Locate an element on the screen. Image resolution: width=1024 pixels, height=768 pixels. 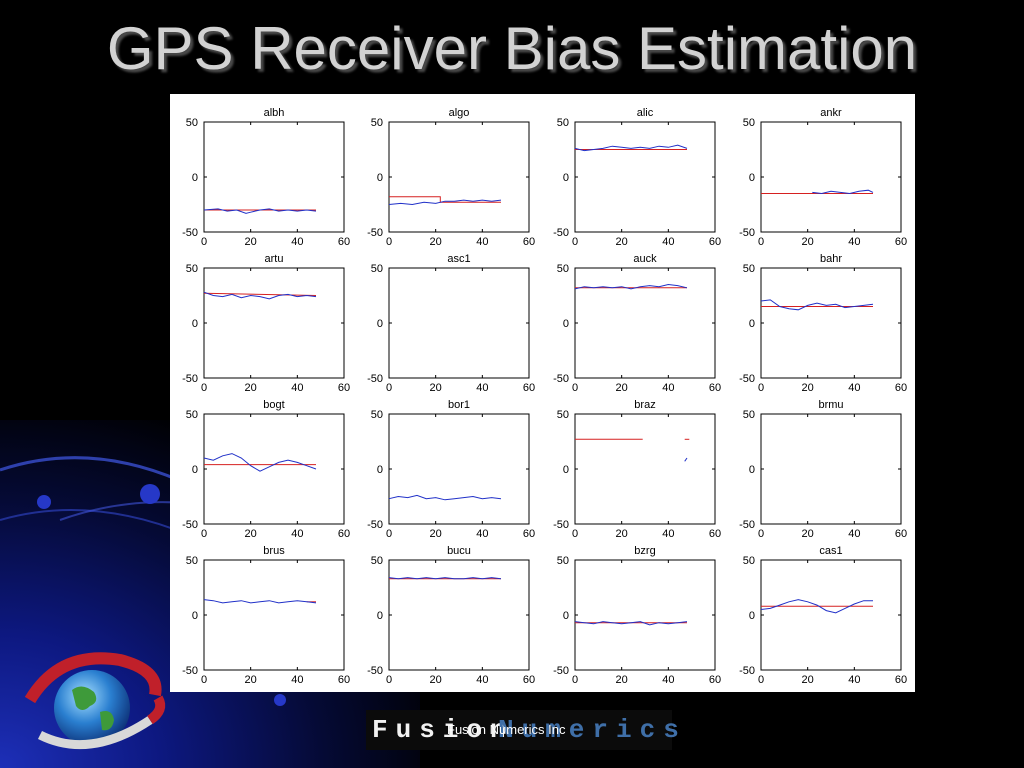
subplot-title: bor1 is located at coordinates (459, 405).